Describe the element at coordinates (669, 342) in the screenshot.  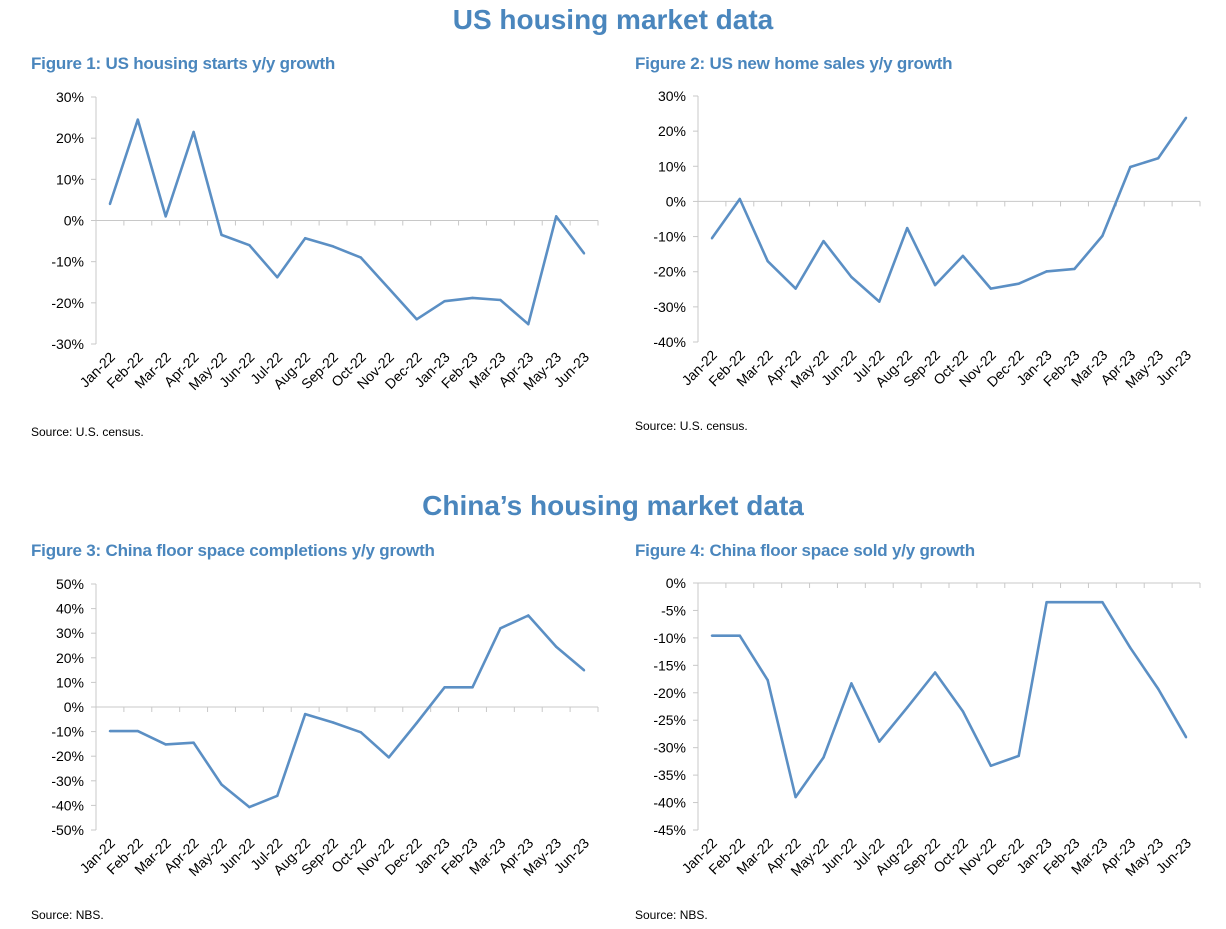
I see `fig2-y-tick-label: -40%` at that location.